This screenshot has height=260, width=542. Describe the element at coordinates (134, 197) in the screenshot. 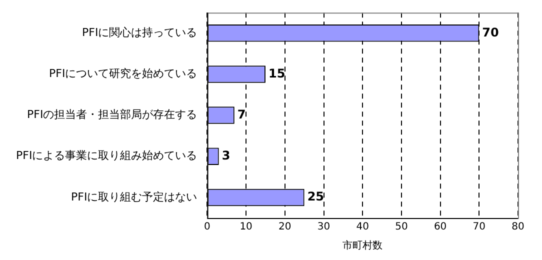

I see `y-tick-label: PFIに取り組む予定はない` at that location.